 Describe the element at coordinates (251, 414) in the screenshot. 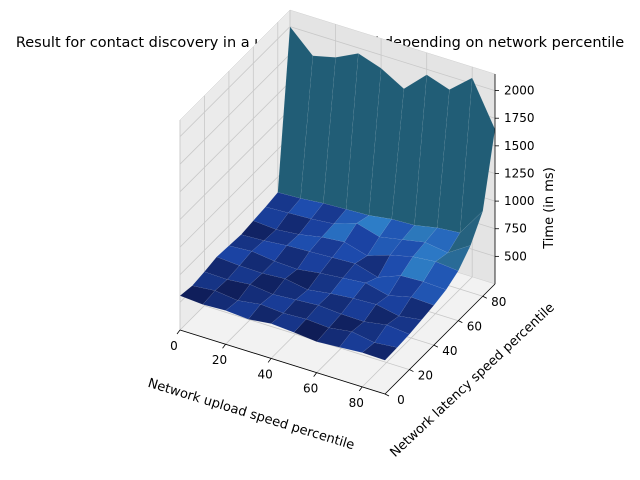

I see `x-axis-label: Network upload speed percentile` at that location.